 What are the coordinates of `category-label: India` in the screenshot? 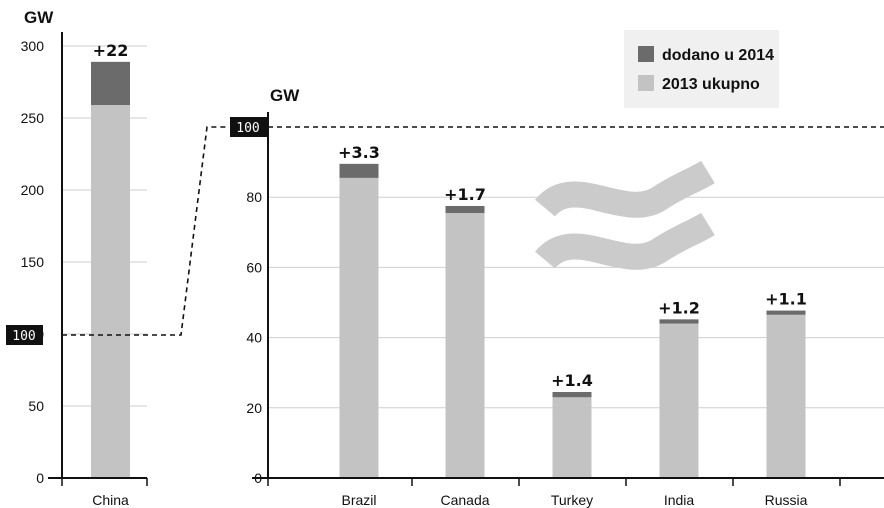 It's located at (679, 500).